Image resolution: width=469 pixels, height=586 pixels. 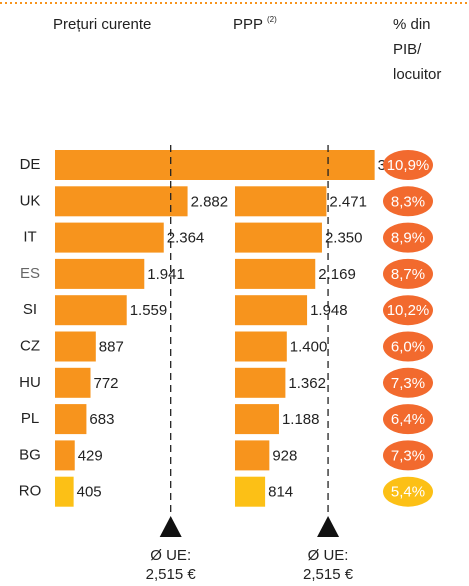 What do you see at coordinates (417, 74) in the screenshot?
I see `ratio-title: locuitor` at bounding box center [417, 74].